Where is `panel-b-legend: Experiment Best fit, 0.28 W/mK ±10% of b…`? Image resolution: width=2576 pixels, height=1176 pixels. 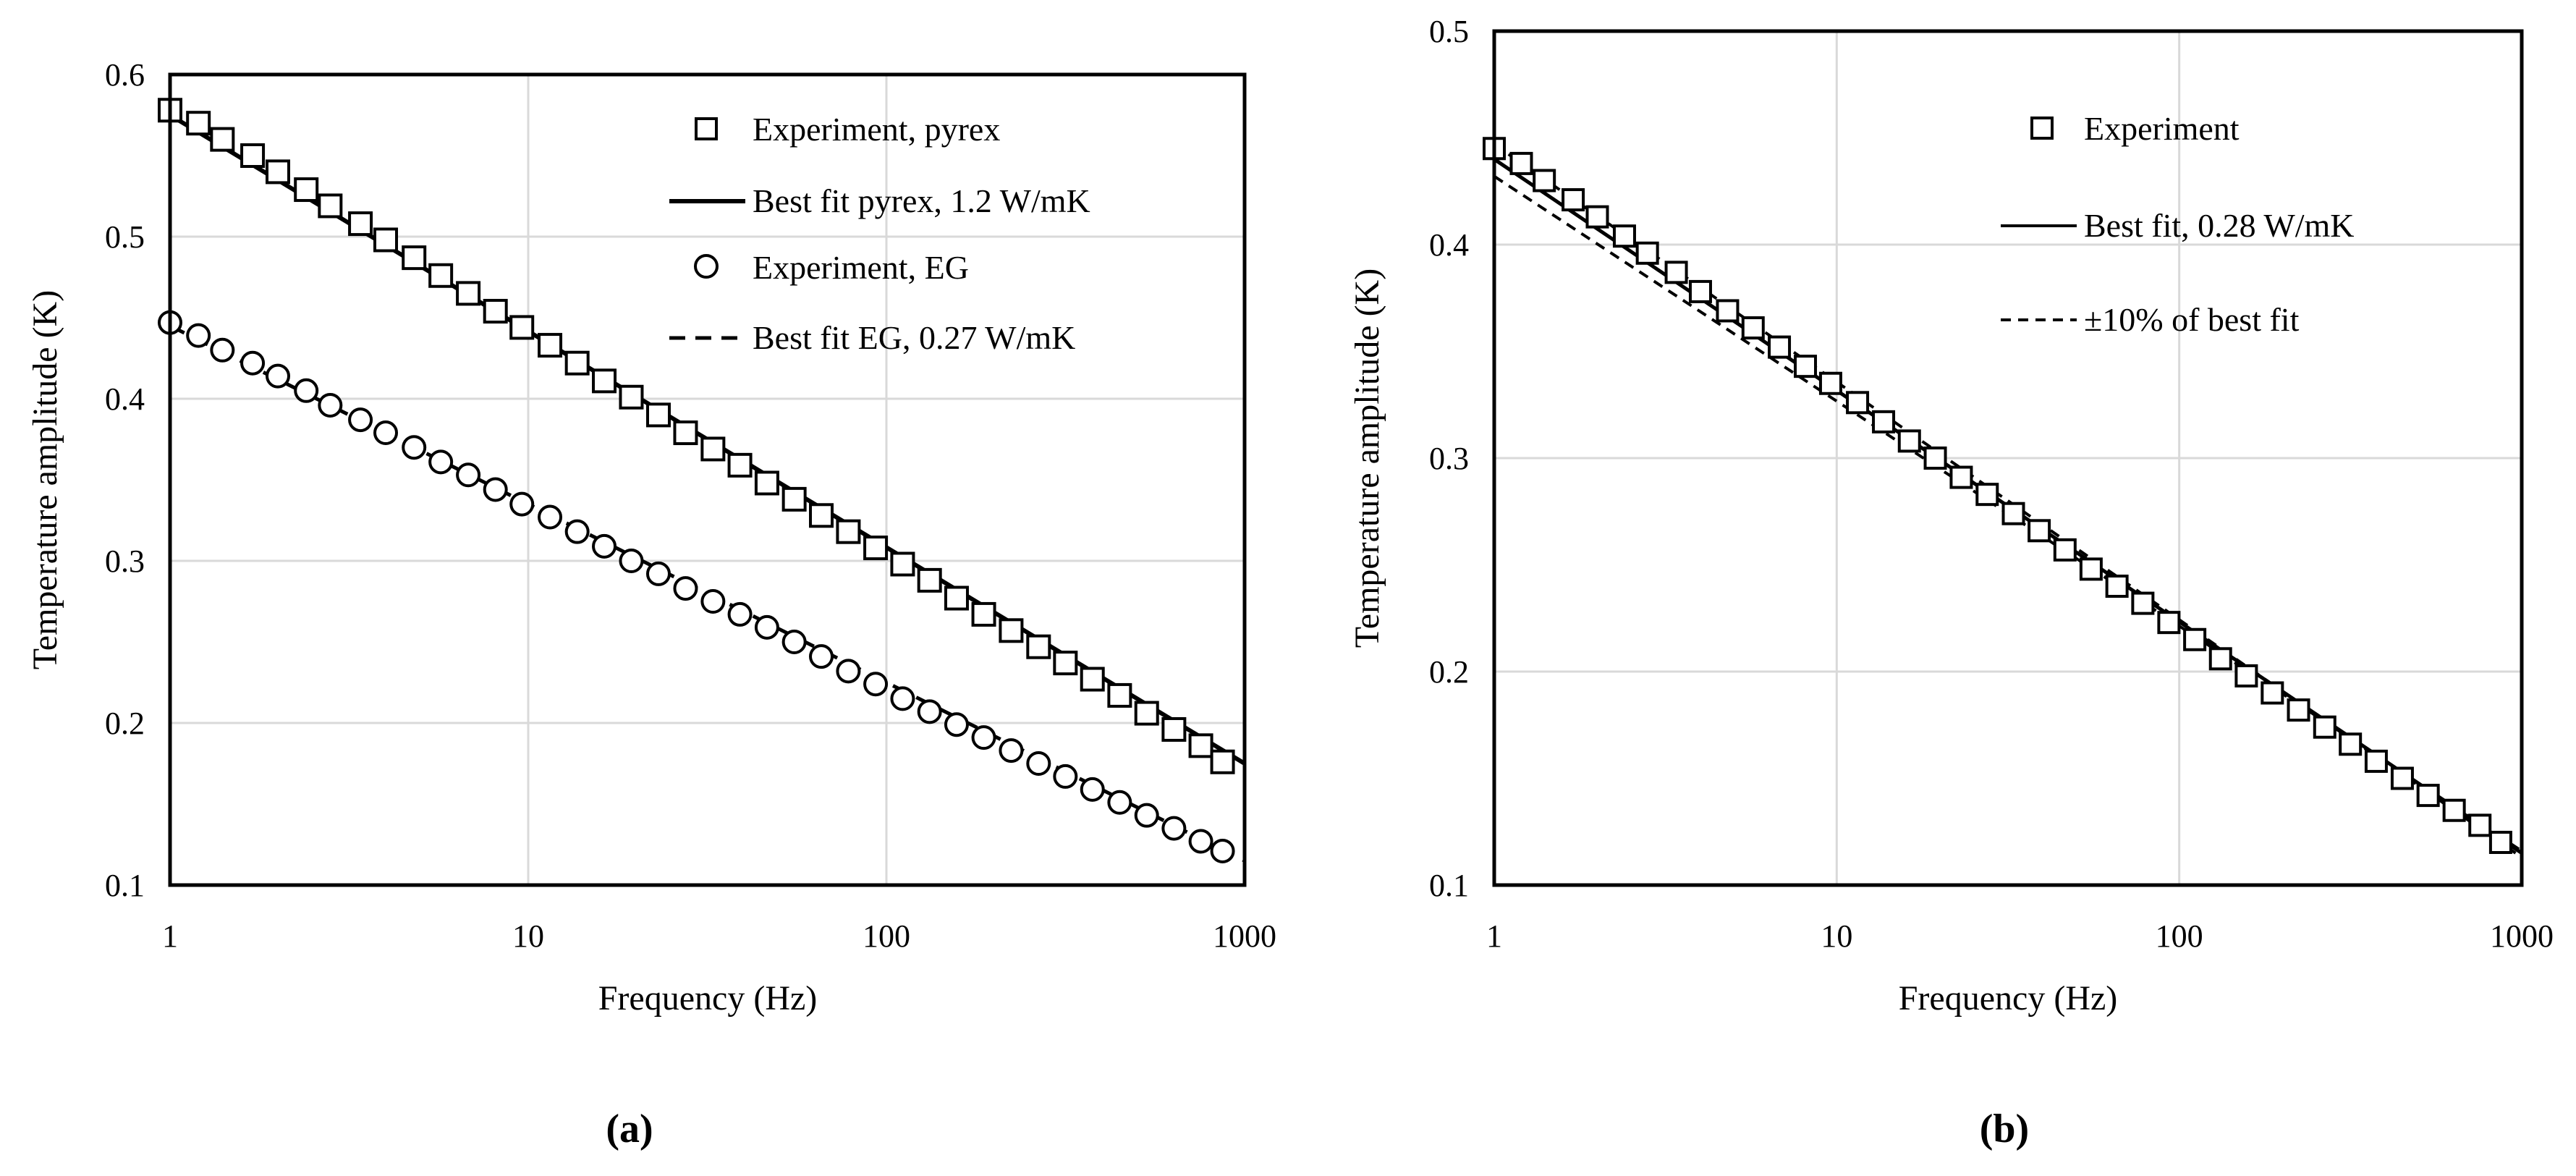
panel-b-legend: Experiment Best fit, 0.28 W/mK ±10% of b… is located at coordinates (2178, 224).